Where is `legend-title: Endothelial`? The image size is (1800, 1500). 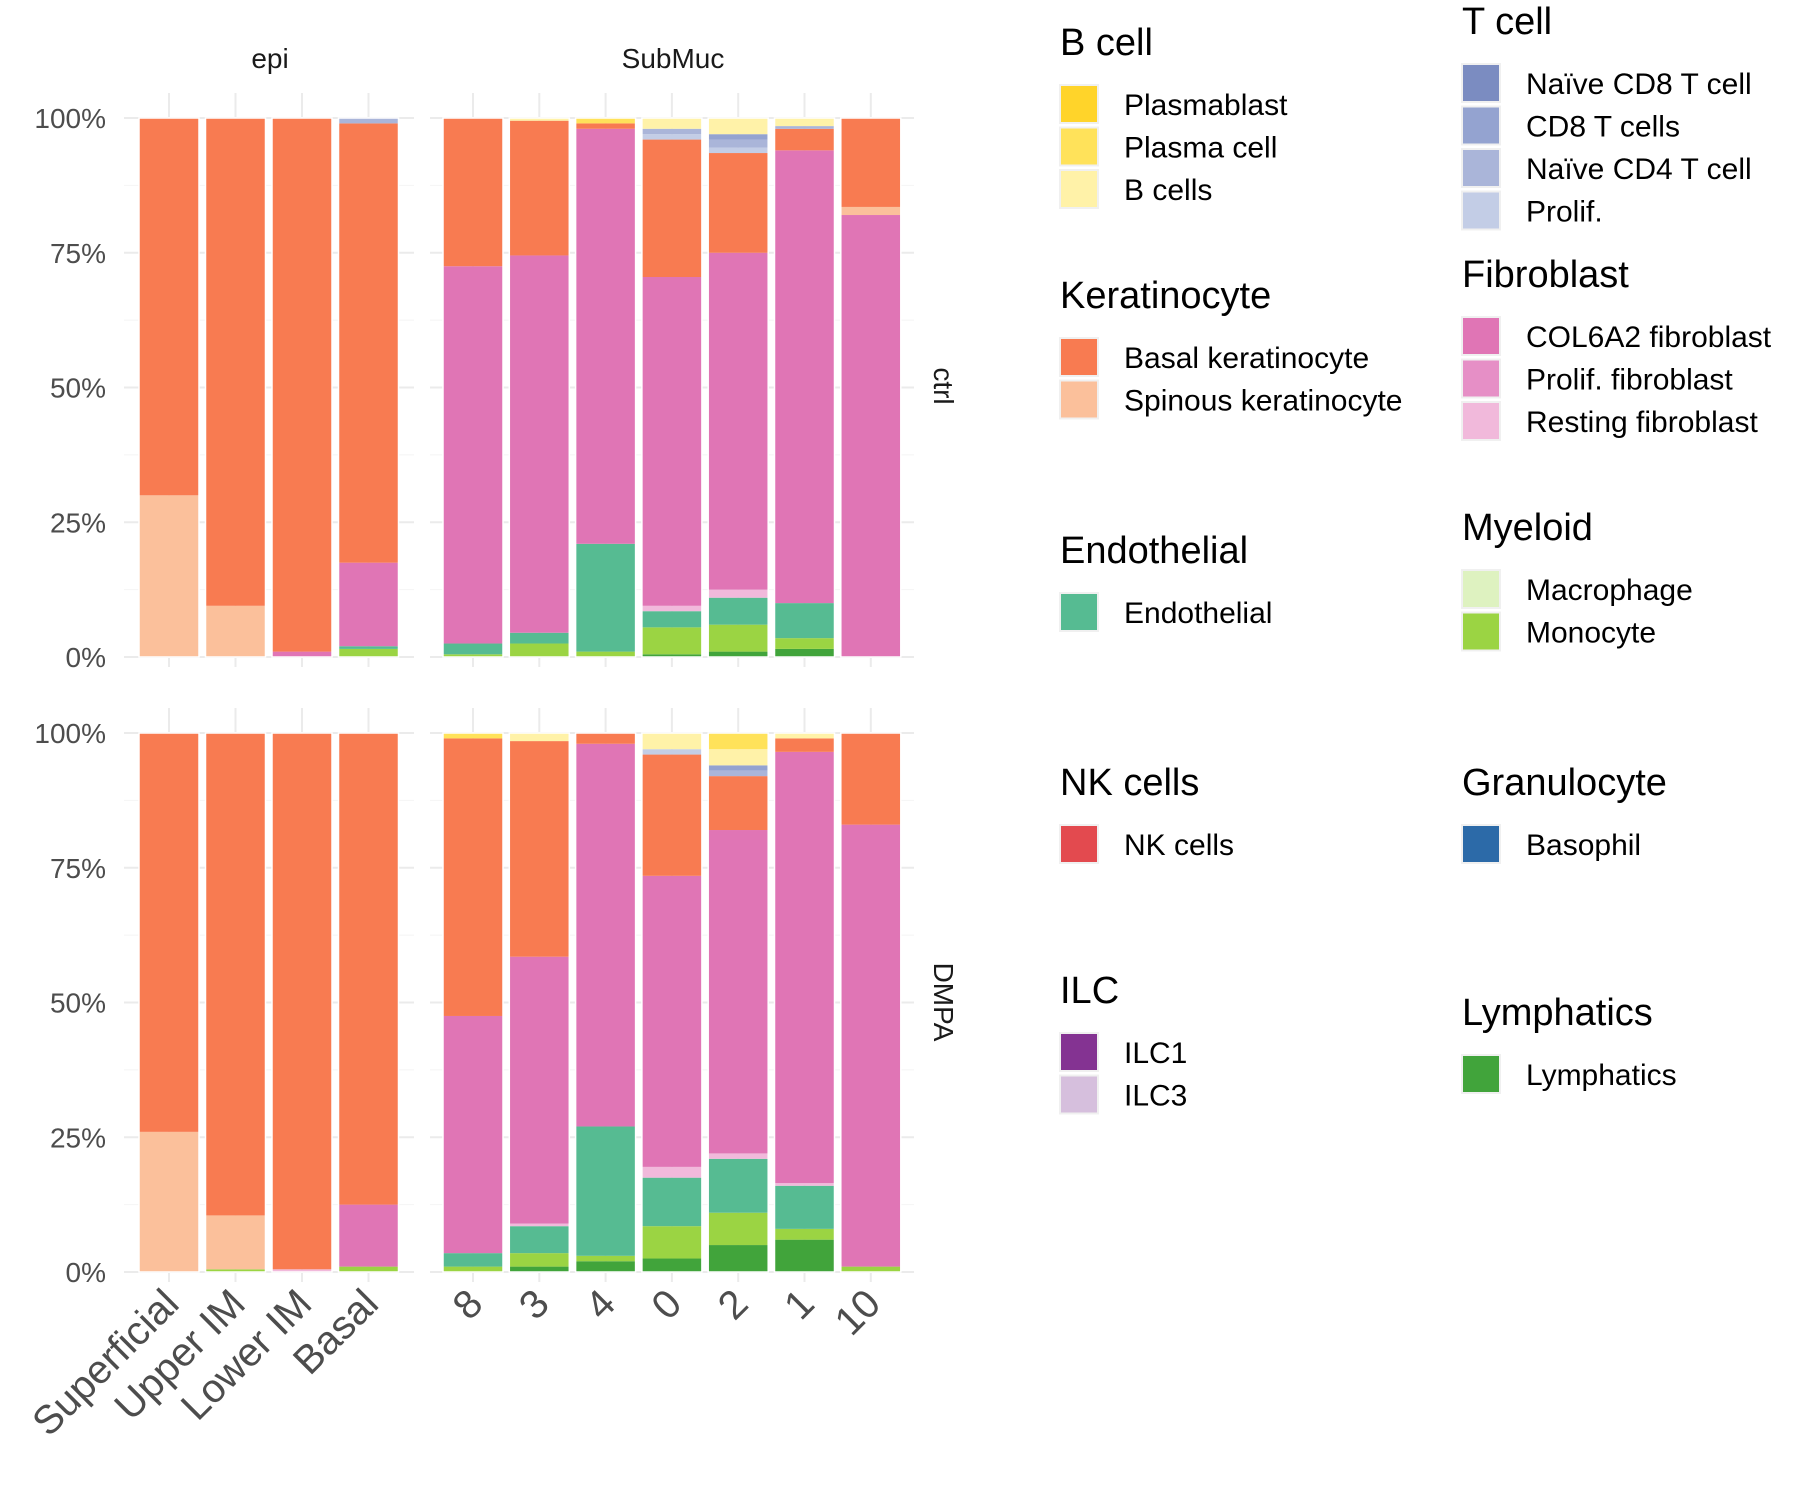 legend-title: Endothelial is located at coordinates (1154, 551).